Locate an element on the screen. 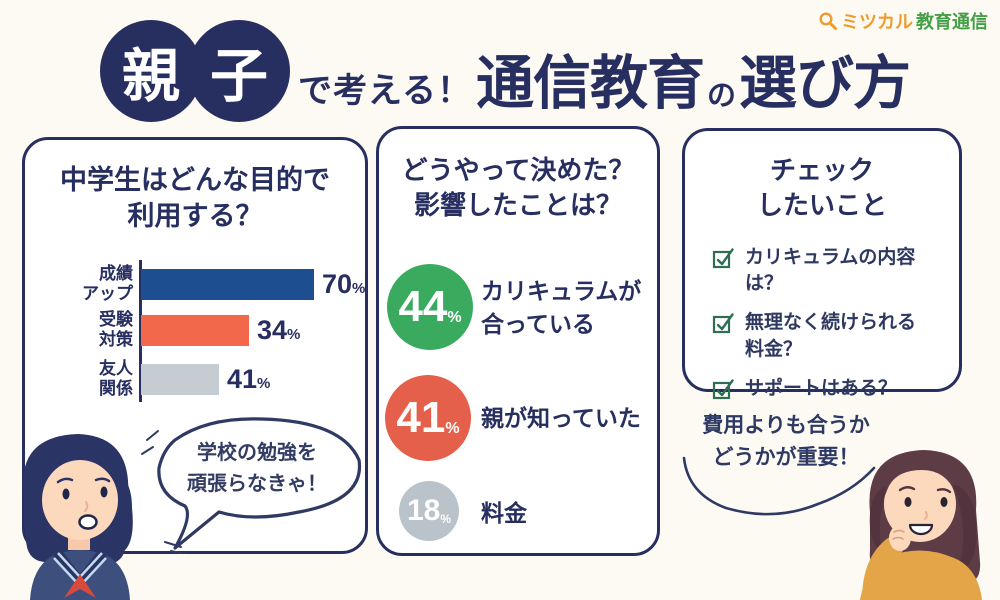 This screenshot has width=1000, height=600. panel-decision-title-line1: どうやって決めた？ is located at coordinates (518, 170).